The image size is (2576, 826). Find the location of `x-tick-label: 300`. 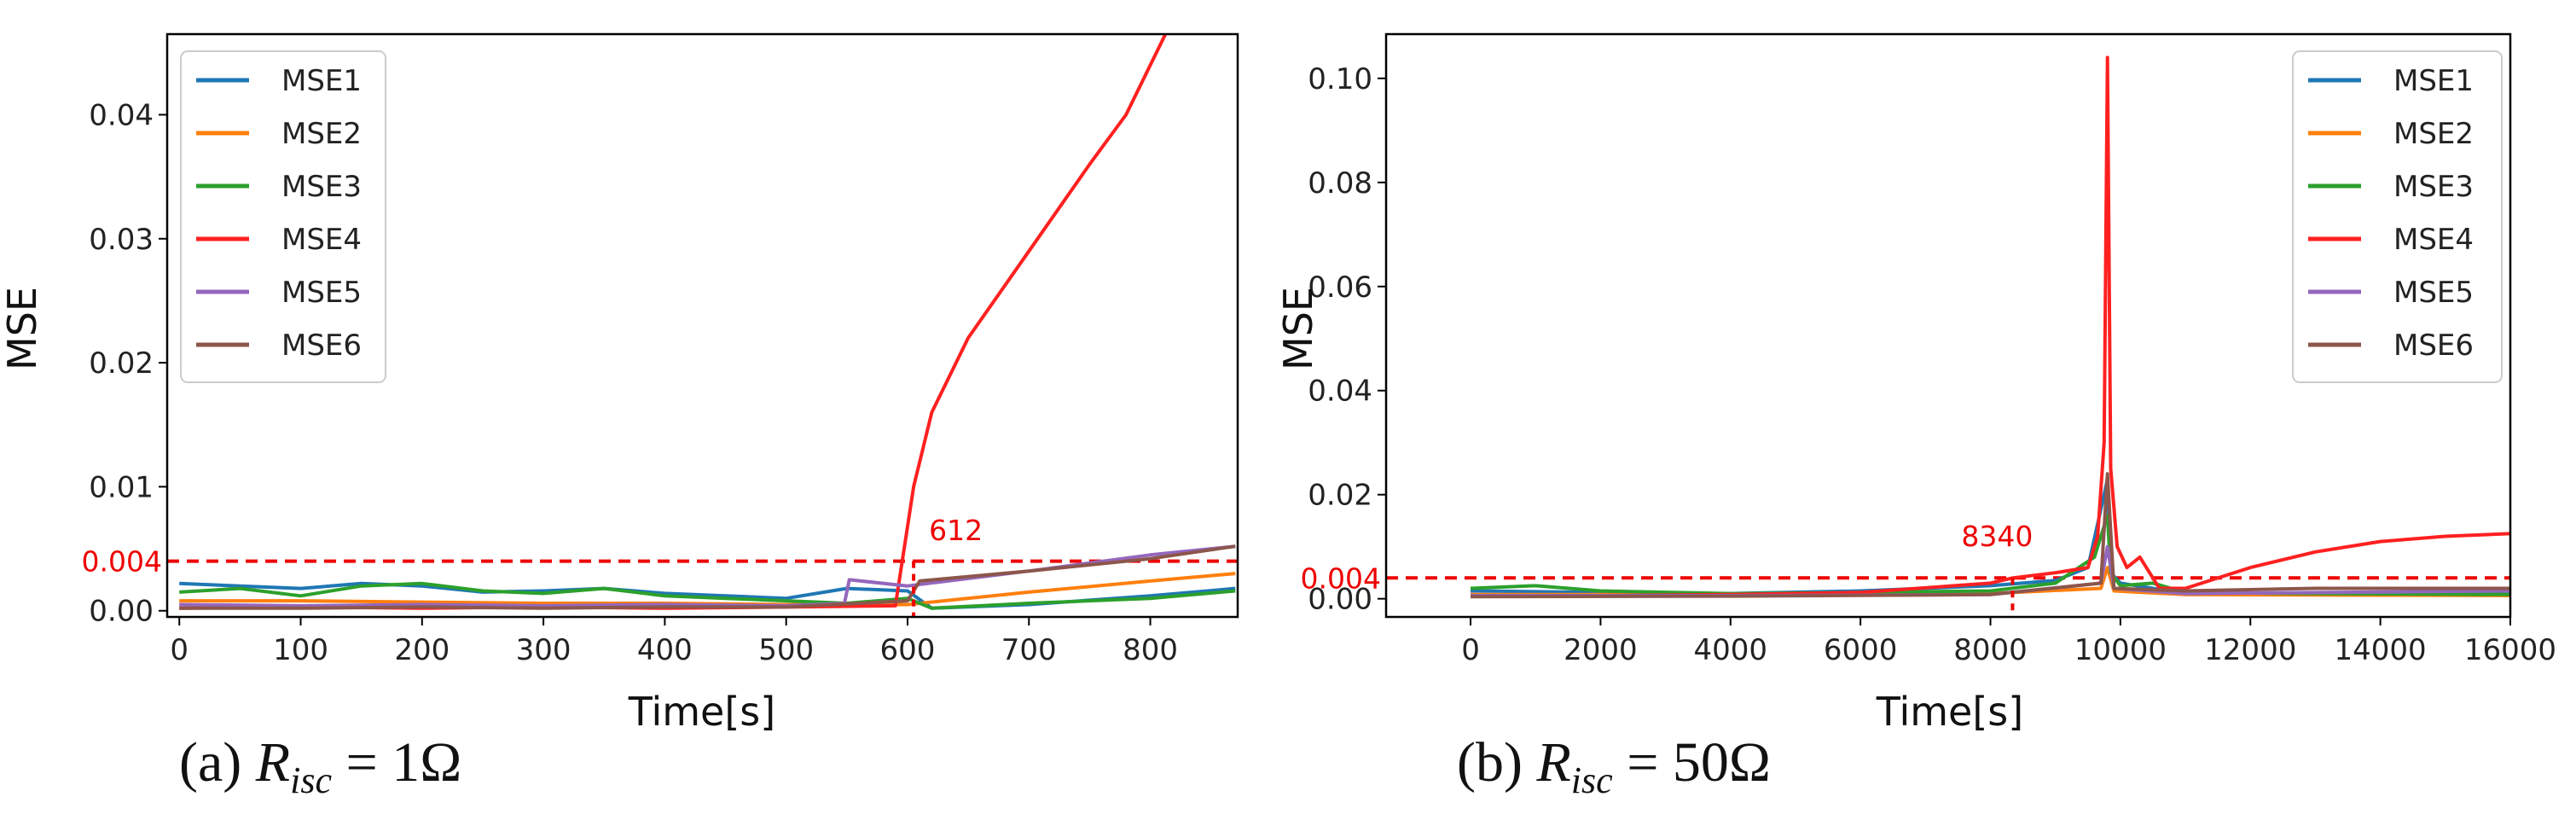

x-tick-label: 300 is located at coordinates (543, 650).